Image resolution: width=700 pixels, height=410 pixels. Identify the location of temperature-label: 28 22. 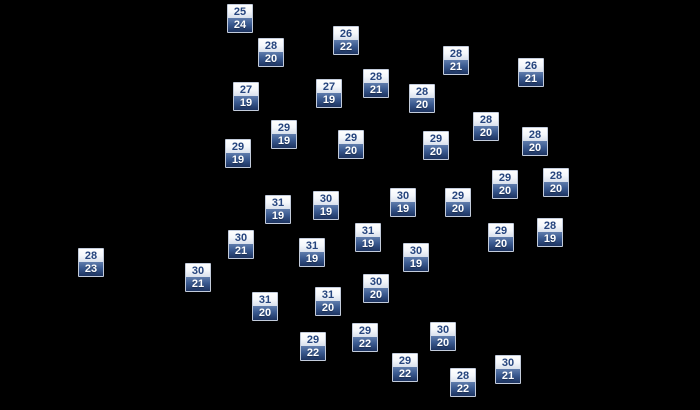
(463, 382).